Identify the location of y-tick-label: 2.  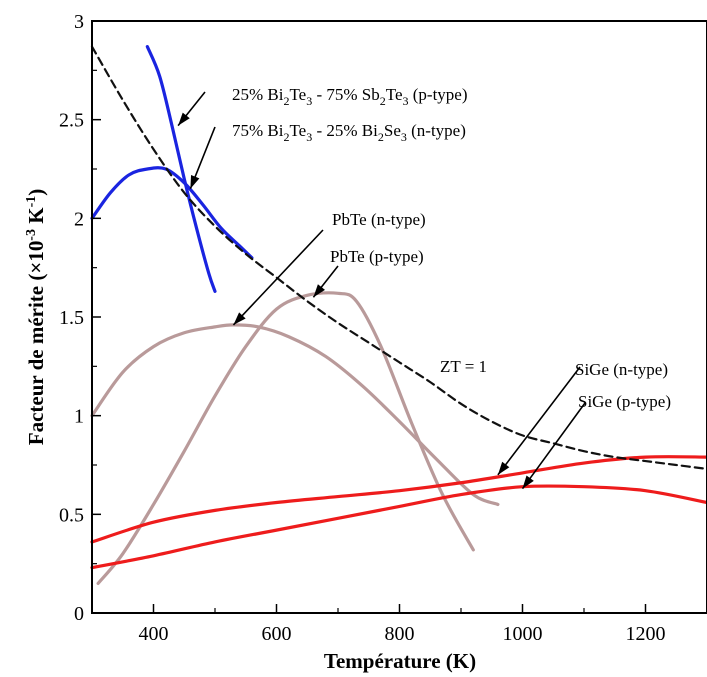
(79, 219).